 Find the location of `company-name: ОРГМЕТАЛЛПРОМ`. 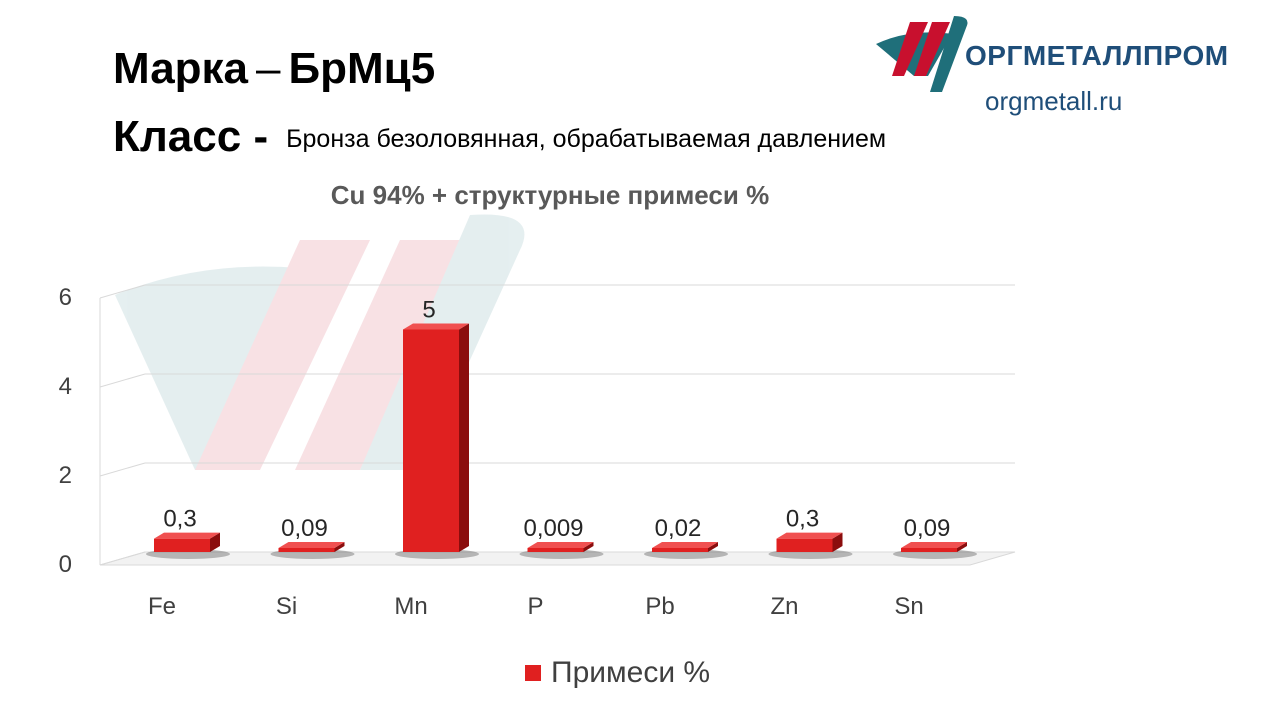

company-name: ОРГМЕТАЛЛПРОМ is located at coordinates (1097, 55).